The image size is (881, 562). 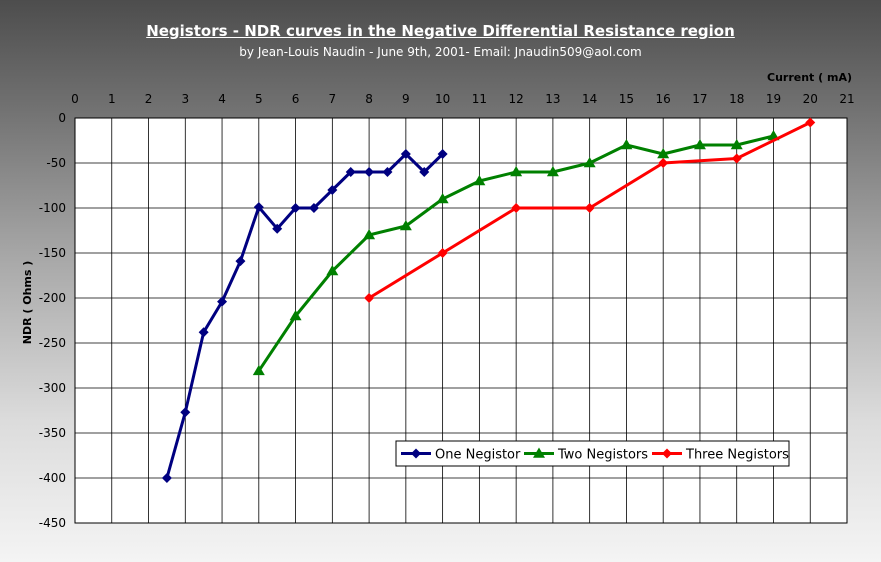 I want to click on x-tick-label: 1, so click(x=112, y=99).